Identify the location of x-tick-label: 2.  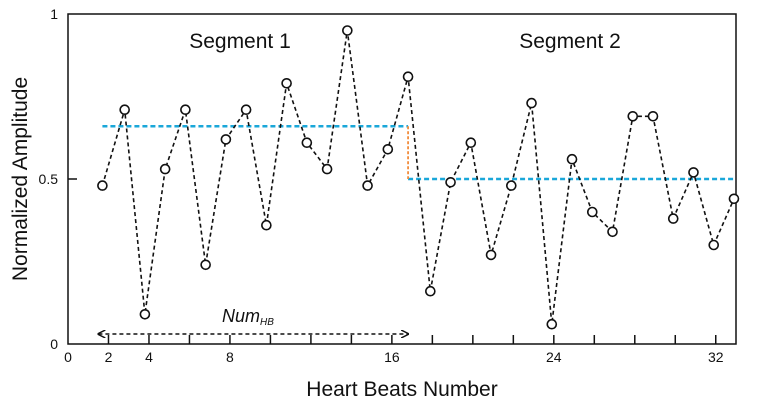
(109, 357).